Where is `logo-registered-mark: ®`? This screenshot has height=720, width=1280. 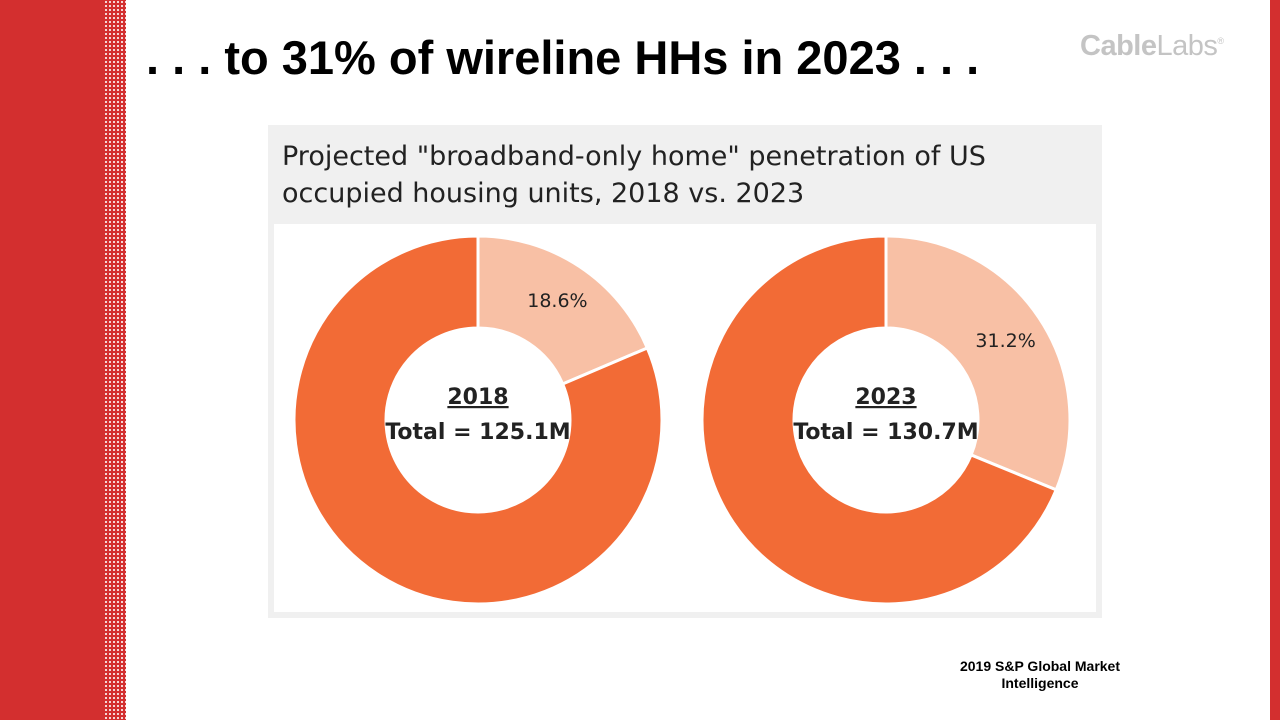
logo-registered-mark: ® is located at coordinates (1220, 41).